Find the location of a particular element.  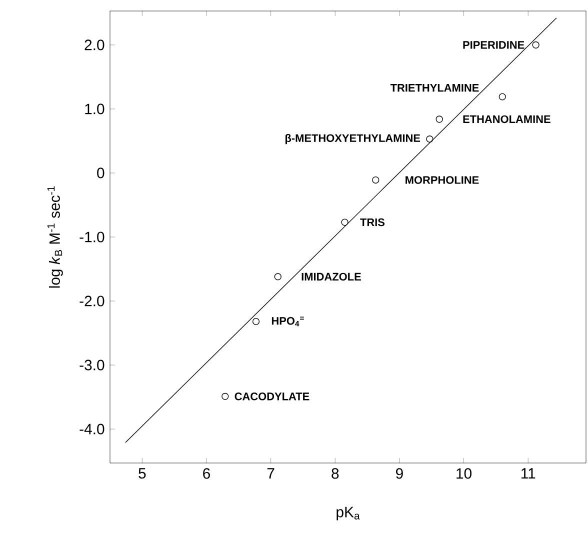

y-tick-label: -2.0 is located at coordinates (92, 301).